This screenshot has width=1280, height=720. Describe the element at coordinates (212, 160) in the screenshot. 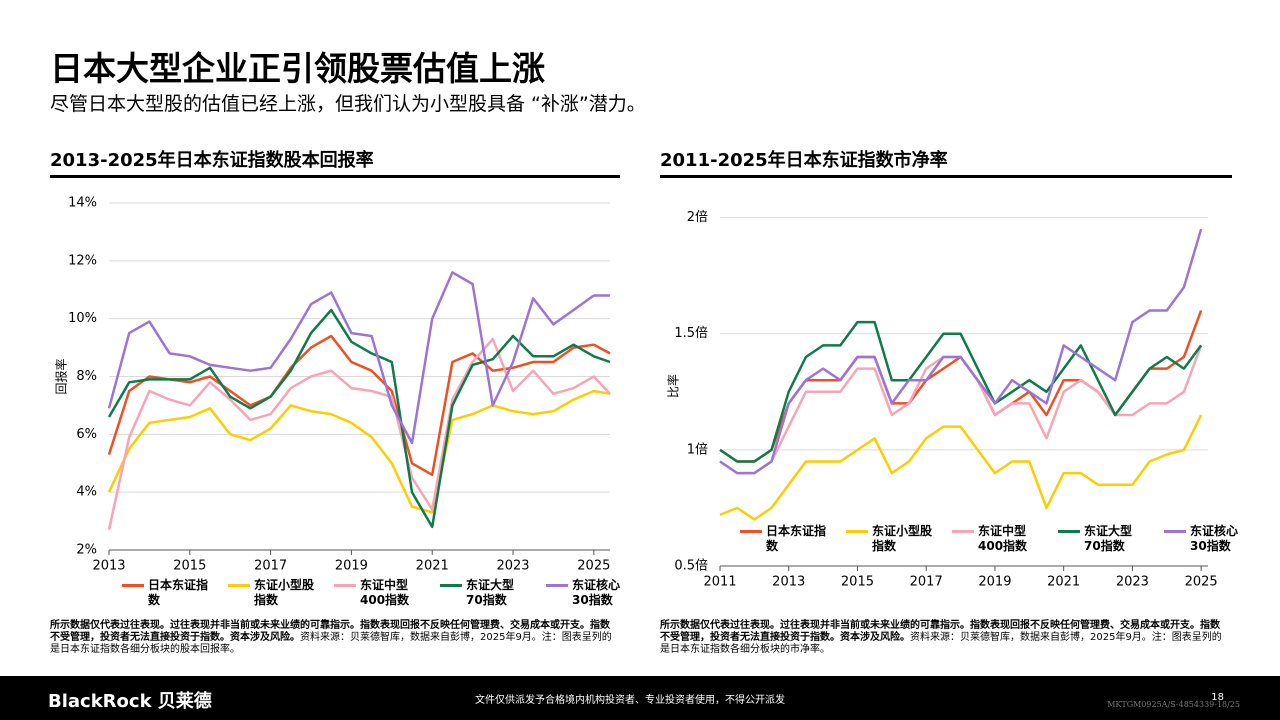

I see `chart-title: 2013-2025年日本东证指数股本回报率` at that location.